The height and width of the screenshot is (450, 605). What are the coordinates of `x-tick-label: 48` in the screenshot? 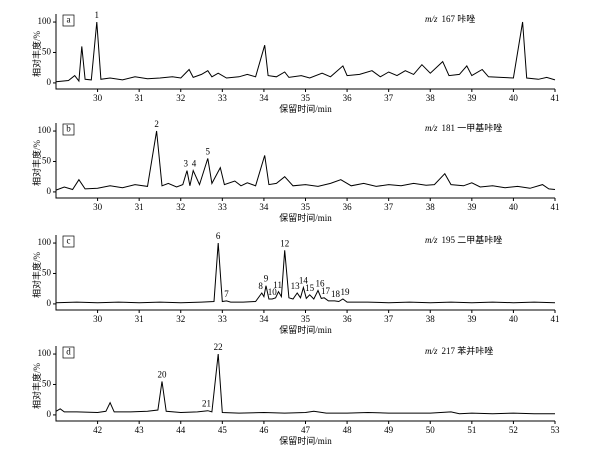 It's located at (348, 430).